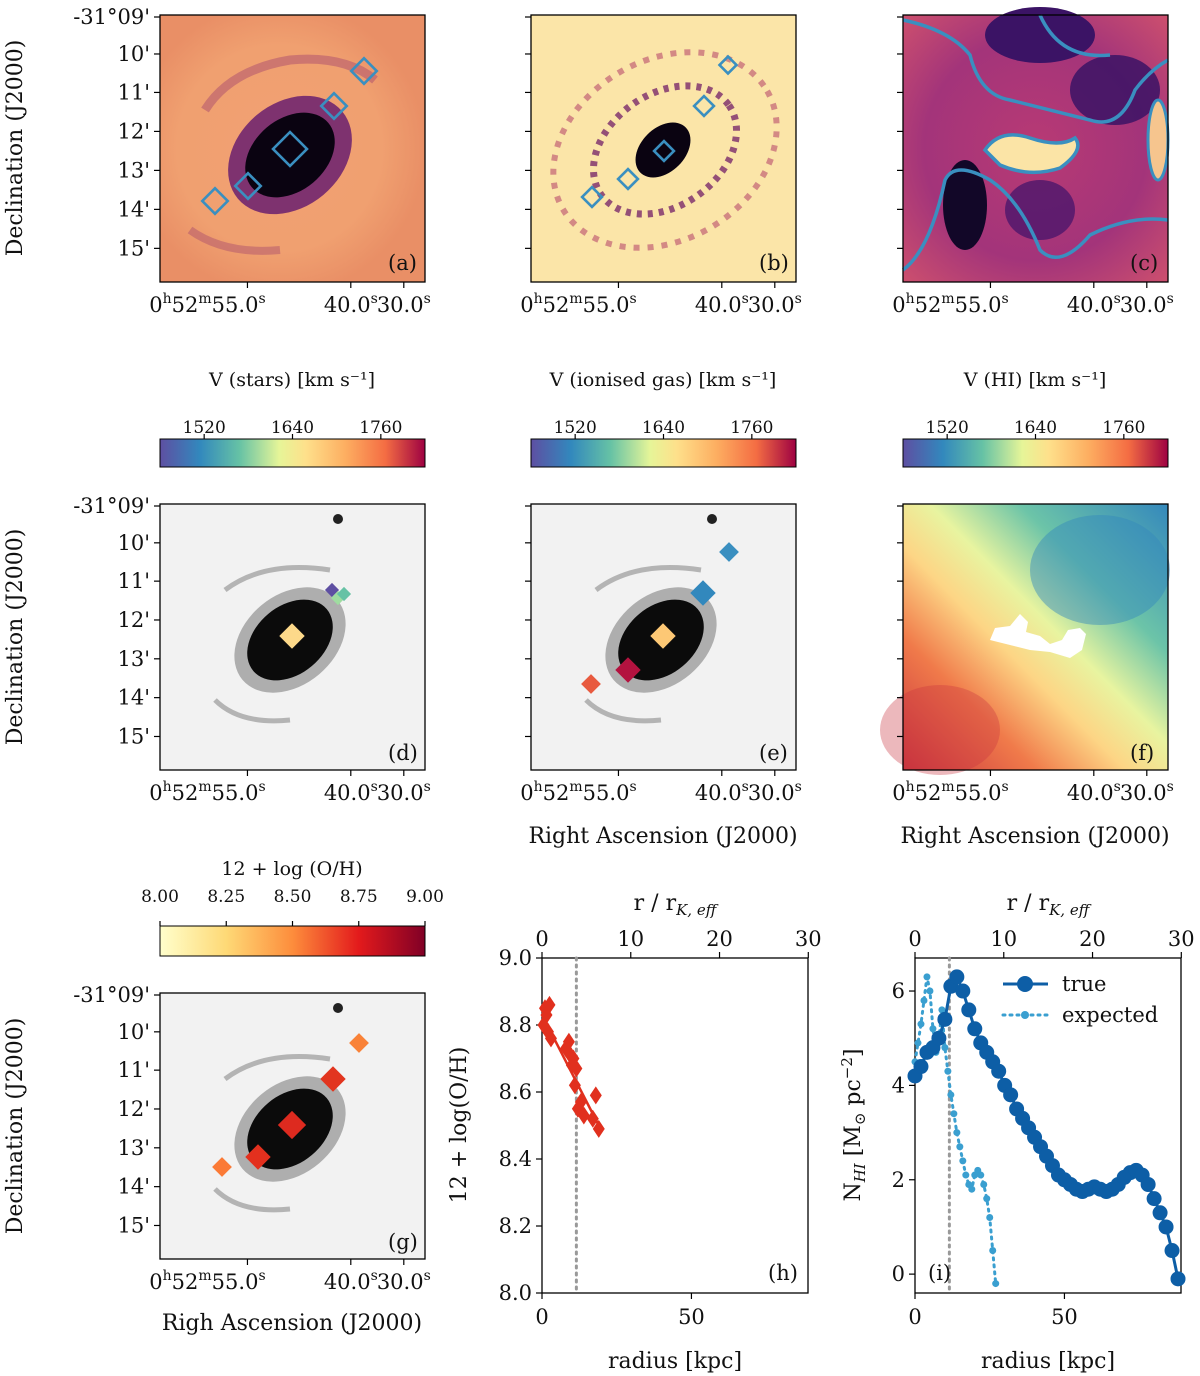  What do you see at coordinates (226, 897) in the screenshot?
I see `colorbar-tick-label: 8.25` at bounding box center [226, 897].